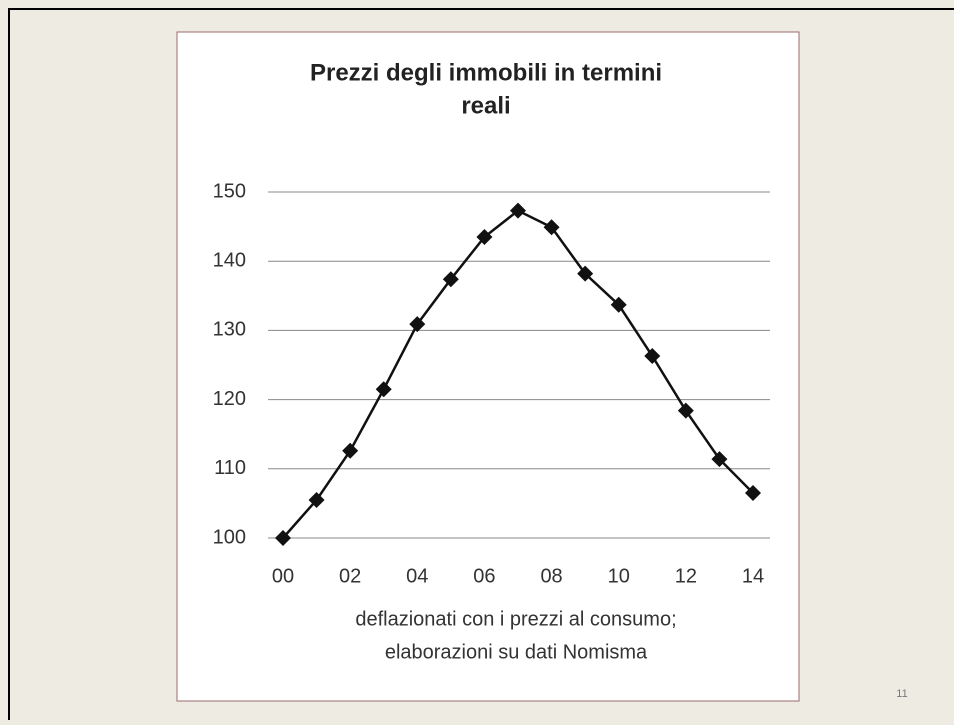 The height and width of the screenshot is (725, 954). Describe the element at coordinates (551, 576) in the screenshot. I see `x-tick-label: 08` at that location.